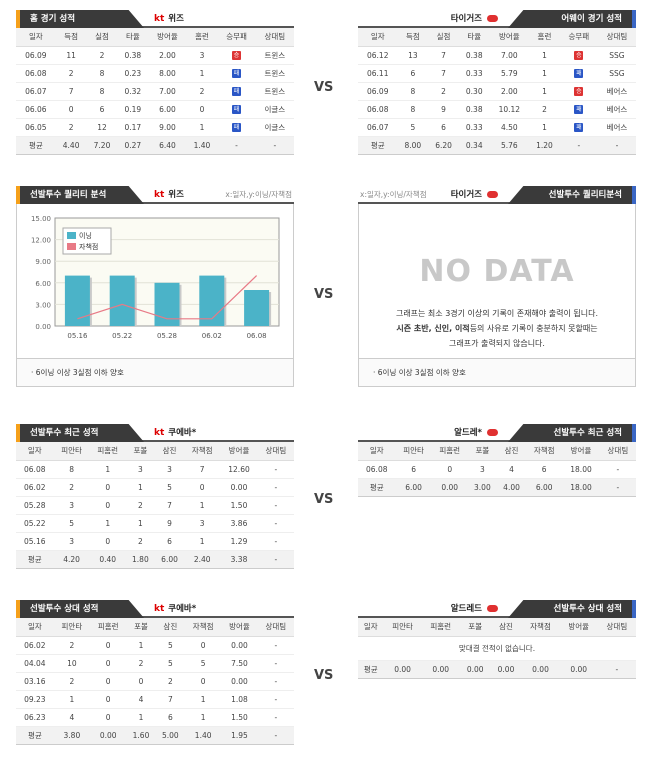 The width and height of the screenshot is (650, 762). I want to click on table-cell: 06.09, so click(378, 91).